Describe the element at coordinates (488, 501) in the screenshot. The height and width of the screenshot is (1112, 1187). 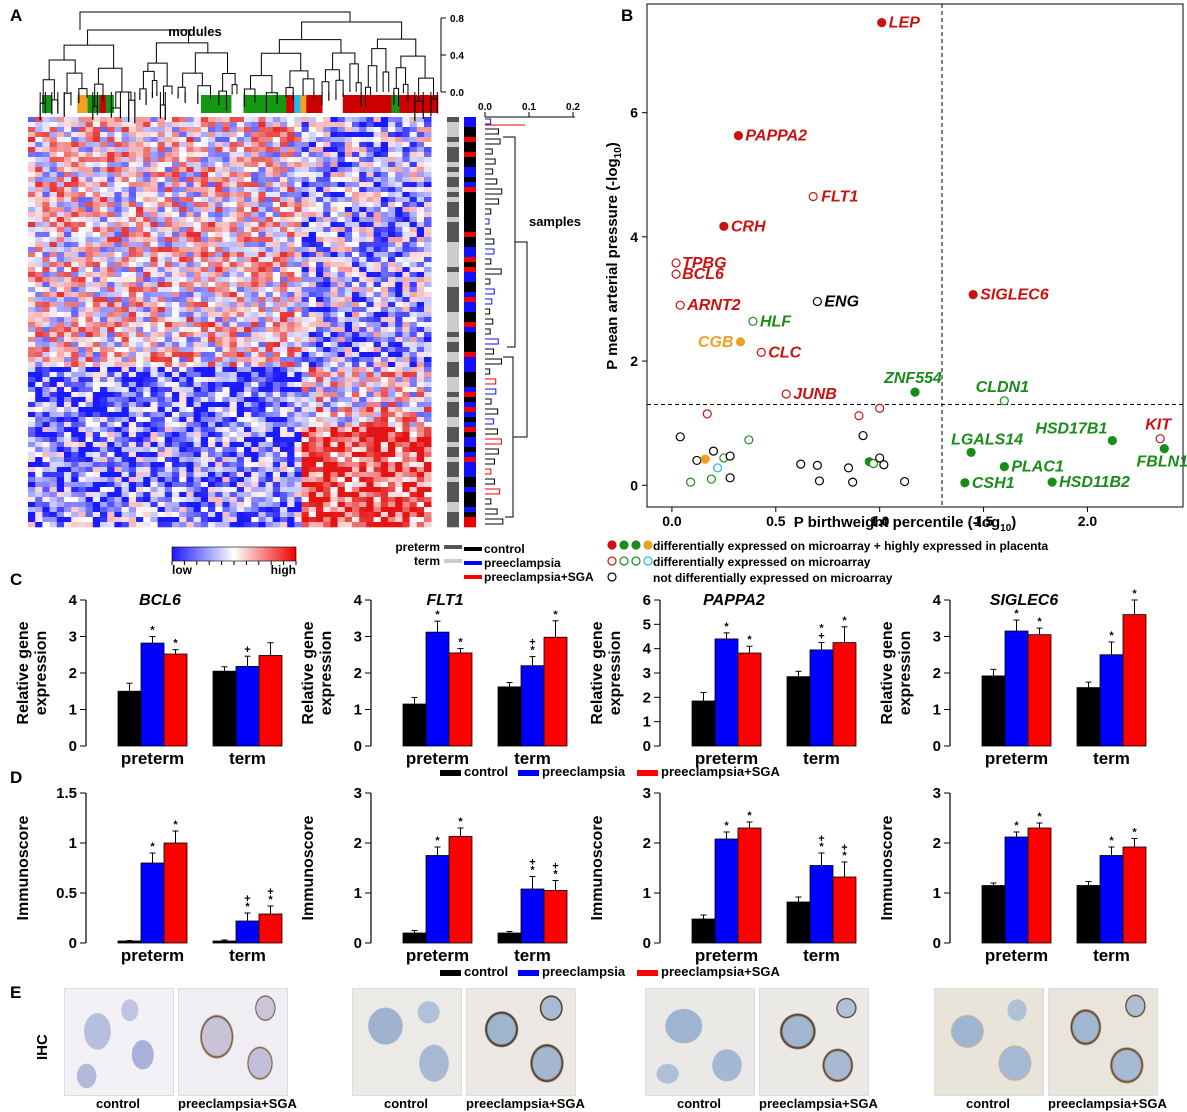
I see `sample-branch` at that location.